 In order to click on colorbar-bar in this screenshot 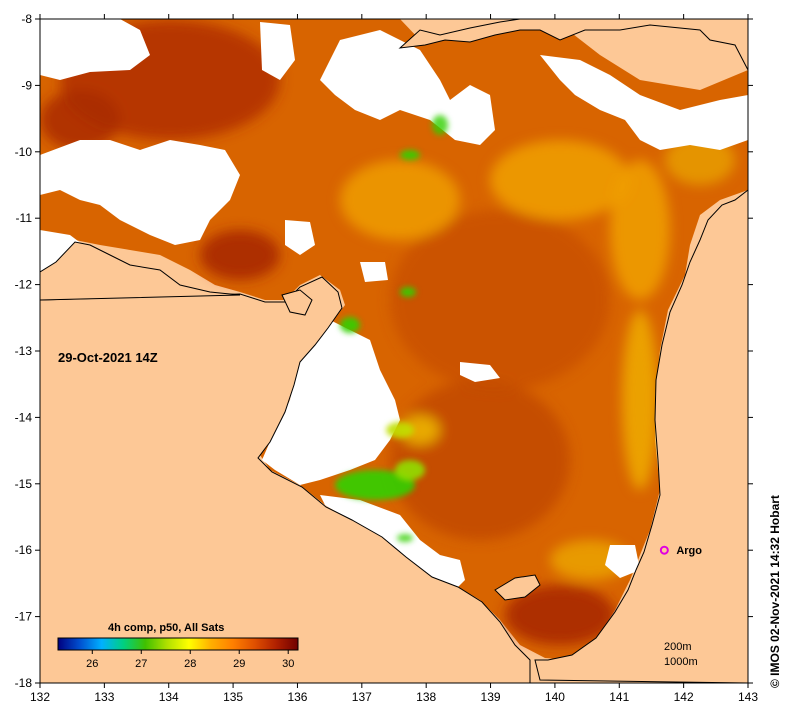, I will do `click(178, 644)`.